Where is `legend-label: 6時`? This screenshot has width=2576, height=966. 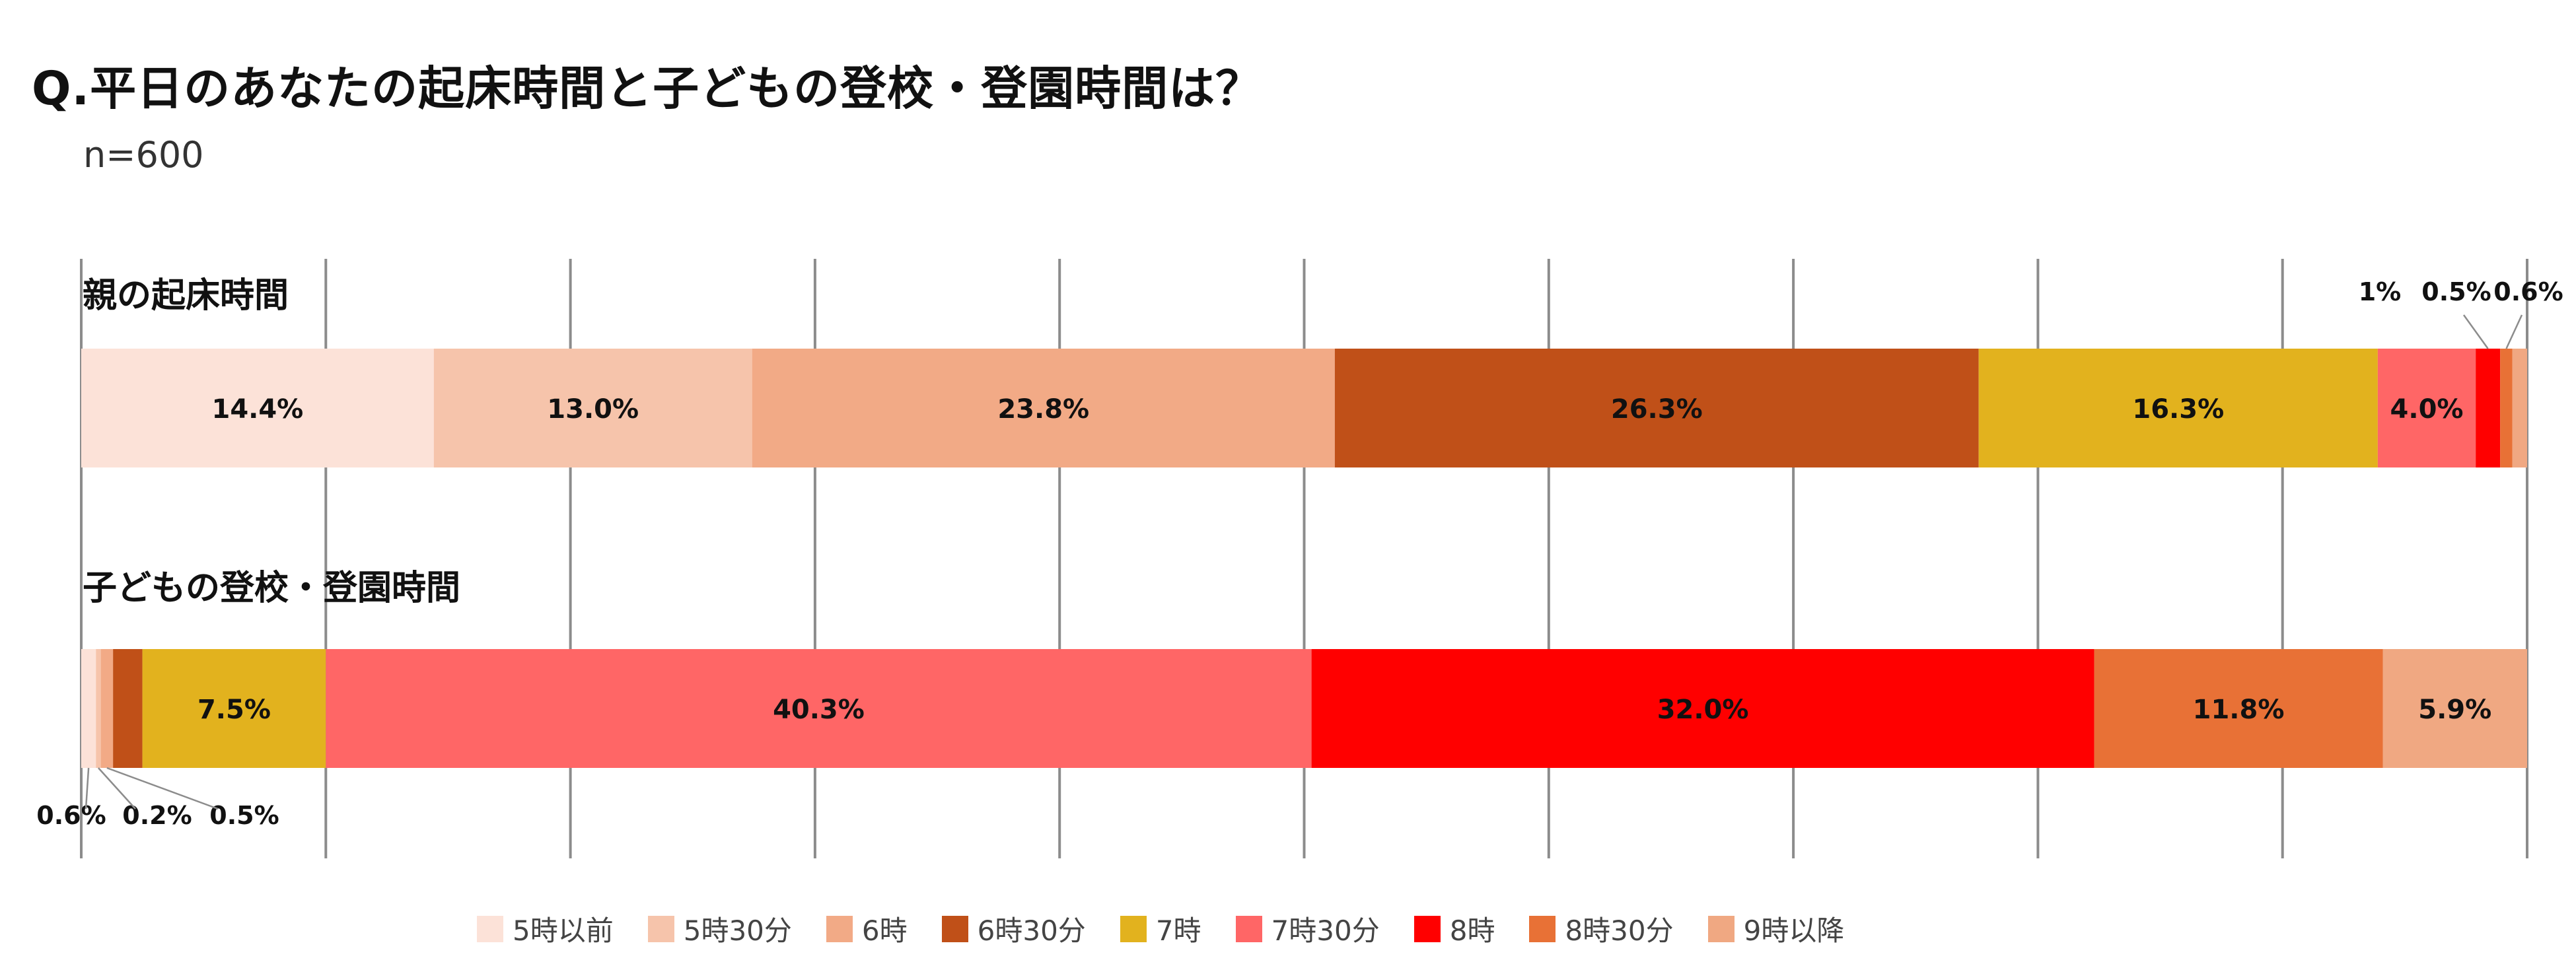
legend-label: 6時 is located at coordinates (885, 931).